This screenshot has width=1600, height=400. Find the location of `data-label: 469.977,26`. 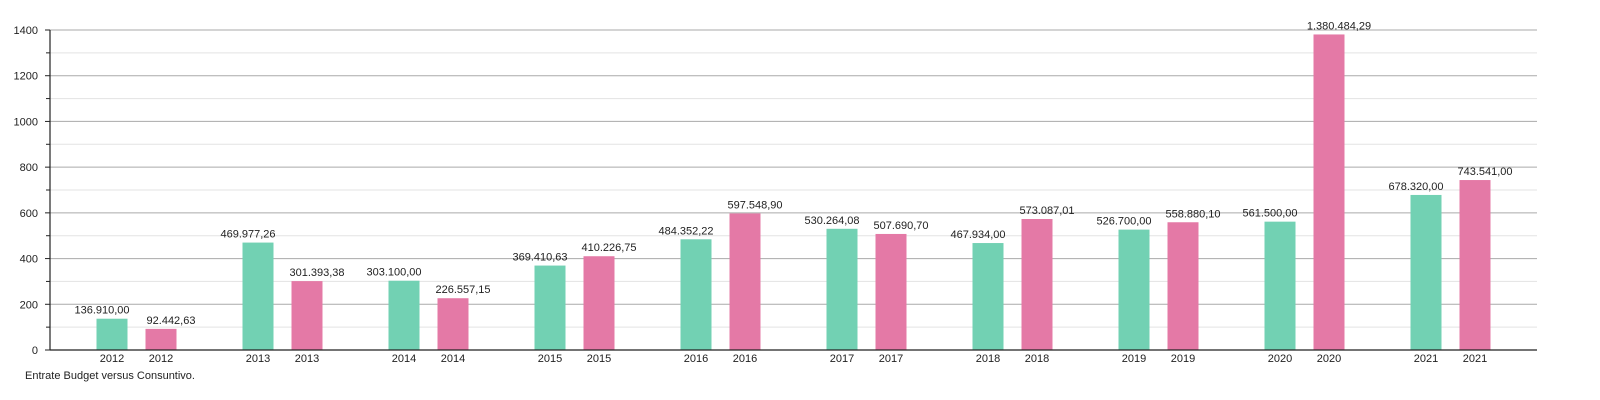

data-label: 469.977,26 is located at coordinates (247, 235).